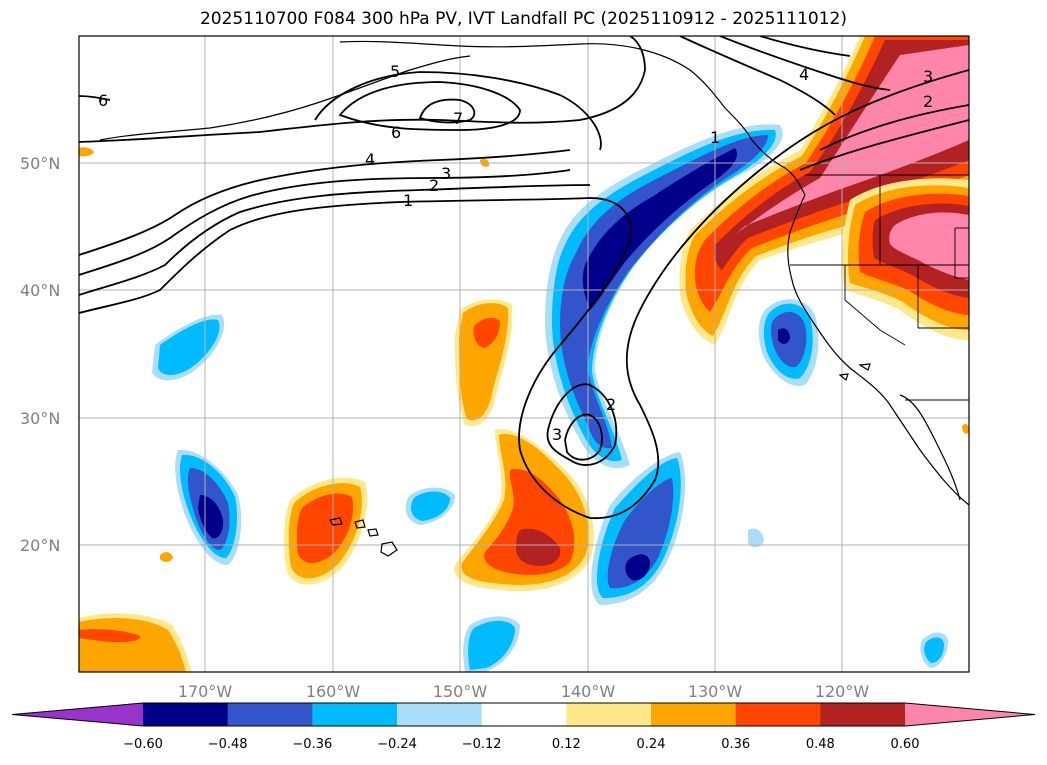 The width and height of the screenshot is (1047, 765). I want to click on latitude-labels: 50°N 40°N 30°N 20°N, so click(40, 354).